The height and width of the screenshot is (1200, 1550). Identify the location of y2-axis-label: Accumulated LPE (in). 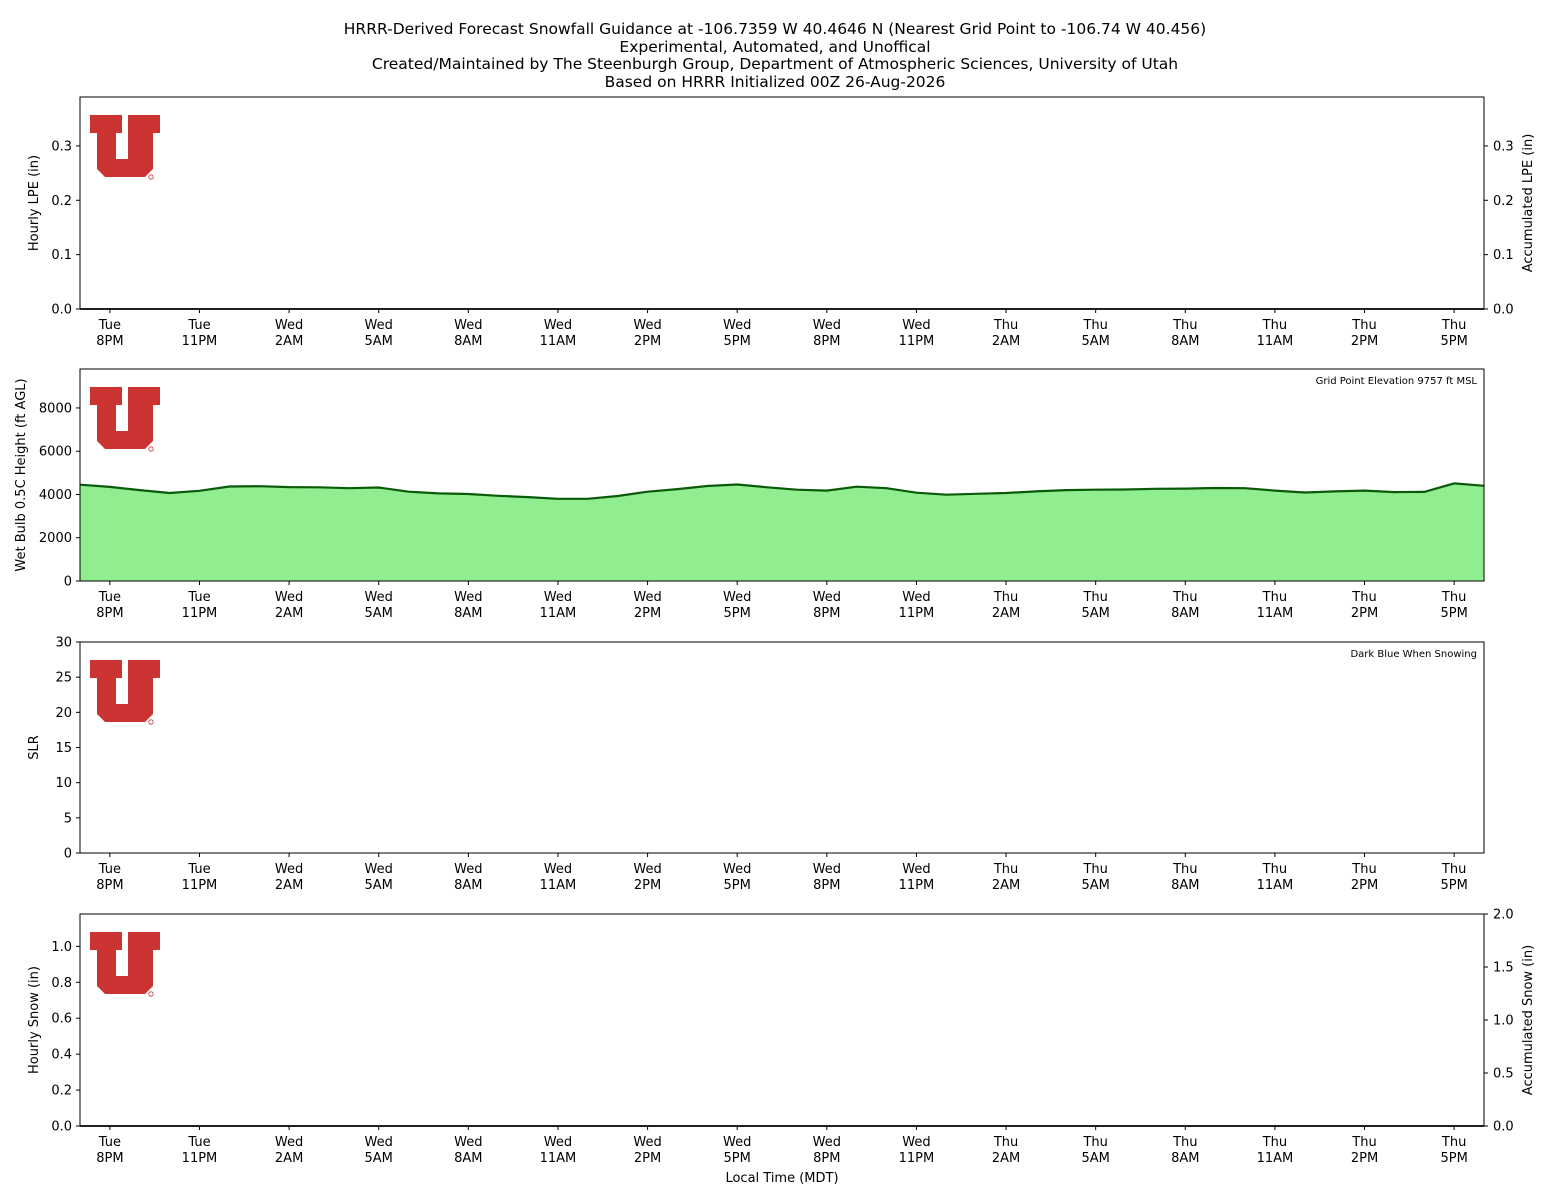
(1528, 203).